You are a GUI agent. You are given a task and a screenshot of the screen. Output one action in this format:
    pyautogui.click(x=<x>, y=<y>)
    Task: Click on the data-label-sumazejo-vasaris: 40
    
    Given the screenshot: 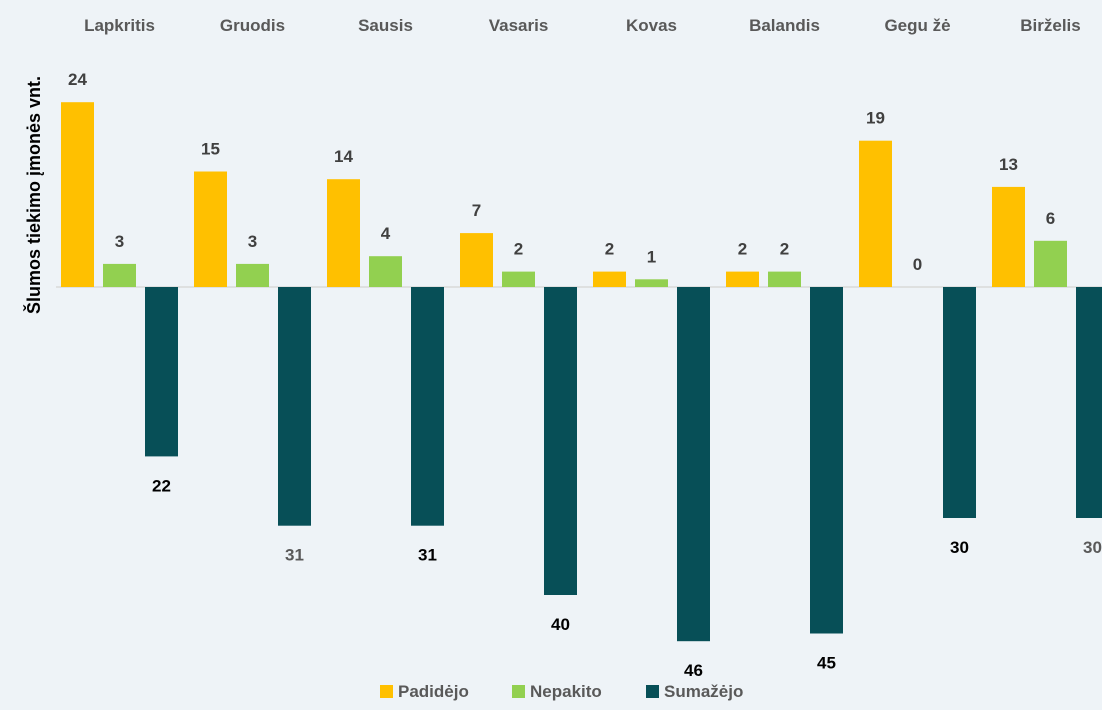 What is the action you would take?
    pyautogui.click(x=560, y=624)
    